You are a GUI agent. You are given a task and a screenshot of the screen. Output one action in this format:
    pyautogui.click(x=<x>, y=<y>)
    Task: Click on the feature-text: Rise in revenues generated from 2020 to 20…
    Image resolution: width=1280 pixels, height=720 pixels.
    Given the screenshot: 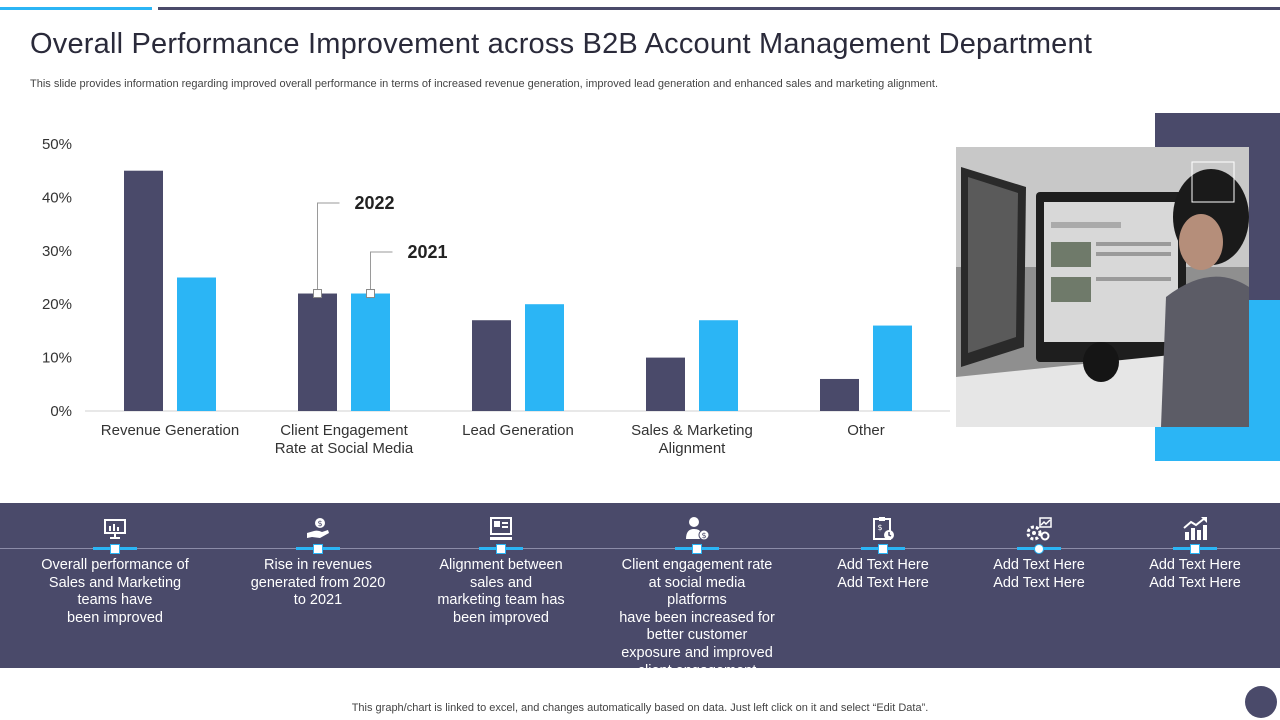 What is the action you would take?
    pyautogui.click(x=318, y=583)
    